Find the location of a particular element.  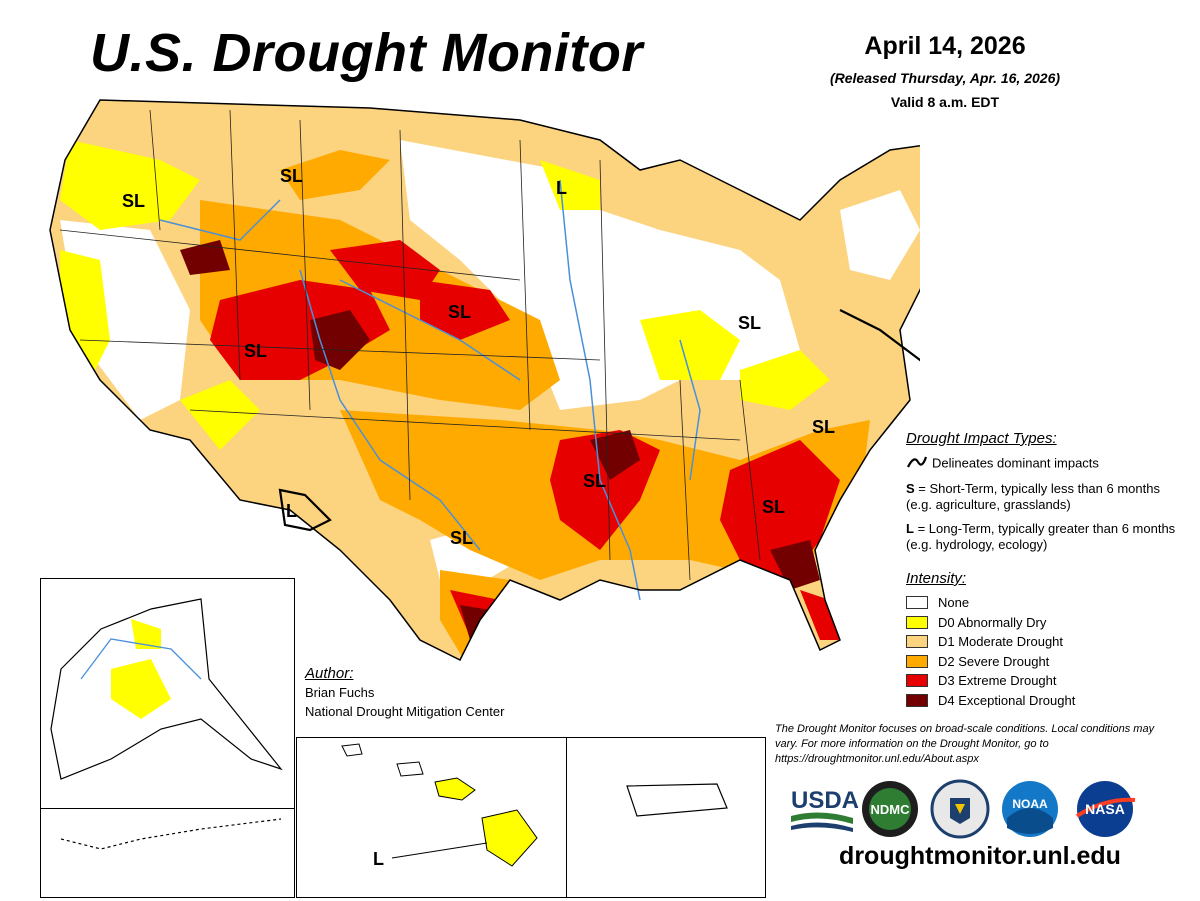

delineation-line-icon is located at coordinates (919, 464).